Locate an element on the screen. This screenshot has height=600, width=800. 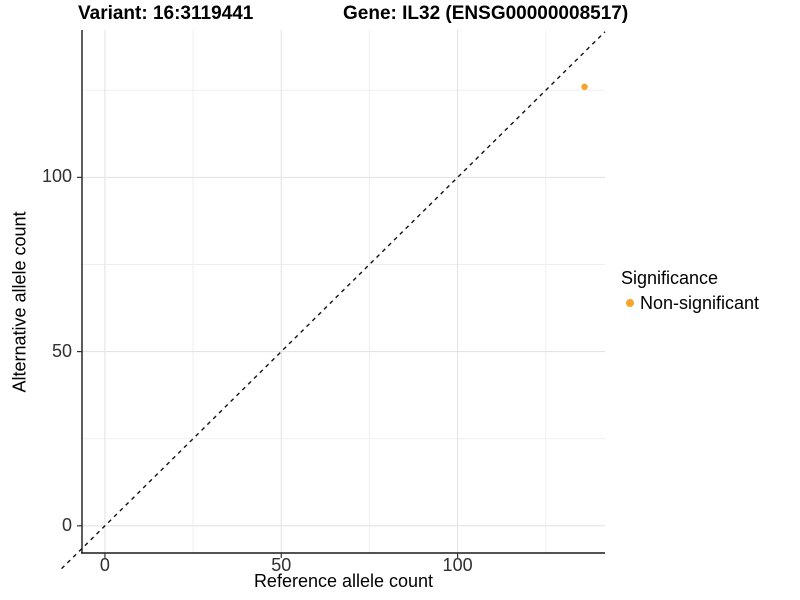
data-point is located at coordinates (584, 87).